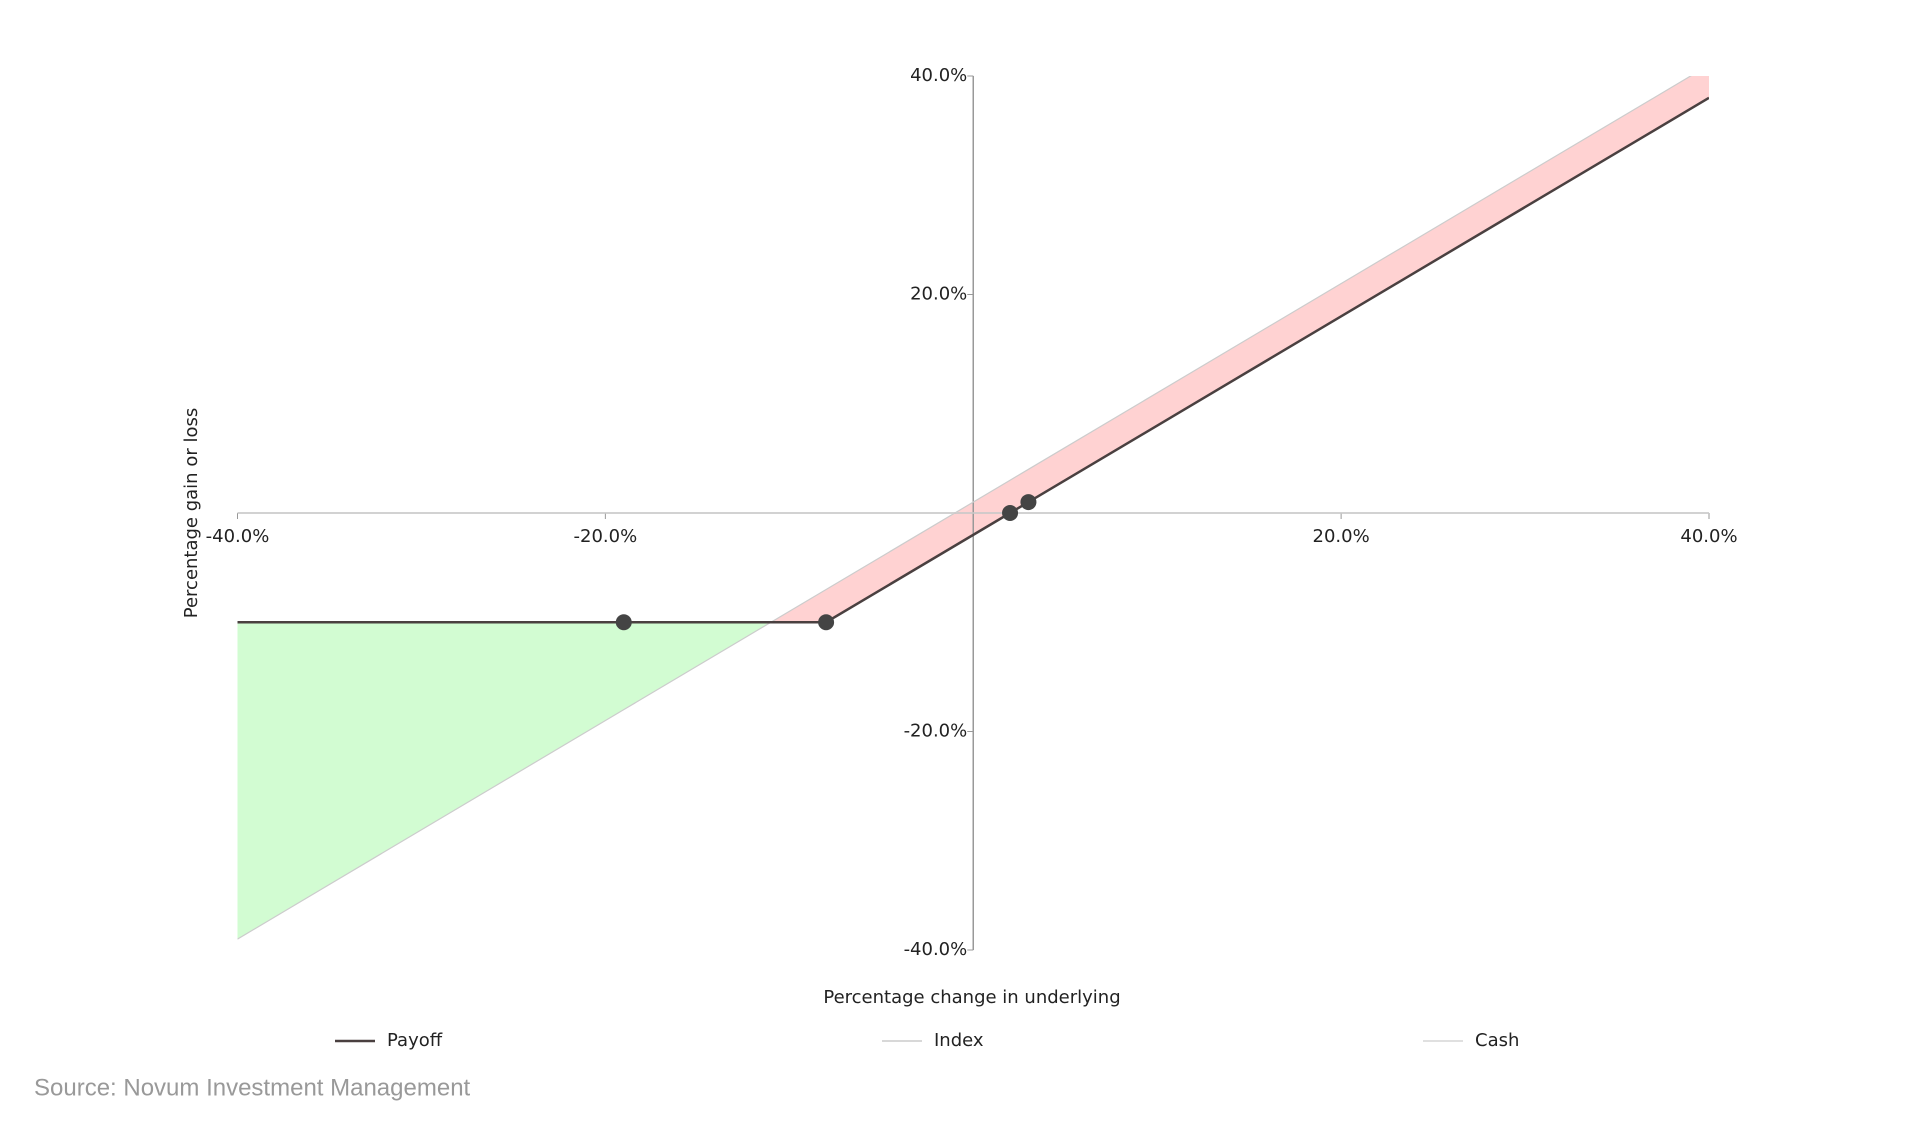  Describe the element at coordinates (1341, 536) in the screenshot. I see `x-tick-label: 20.0%` at that location.